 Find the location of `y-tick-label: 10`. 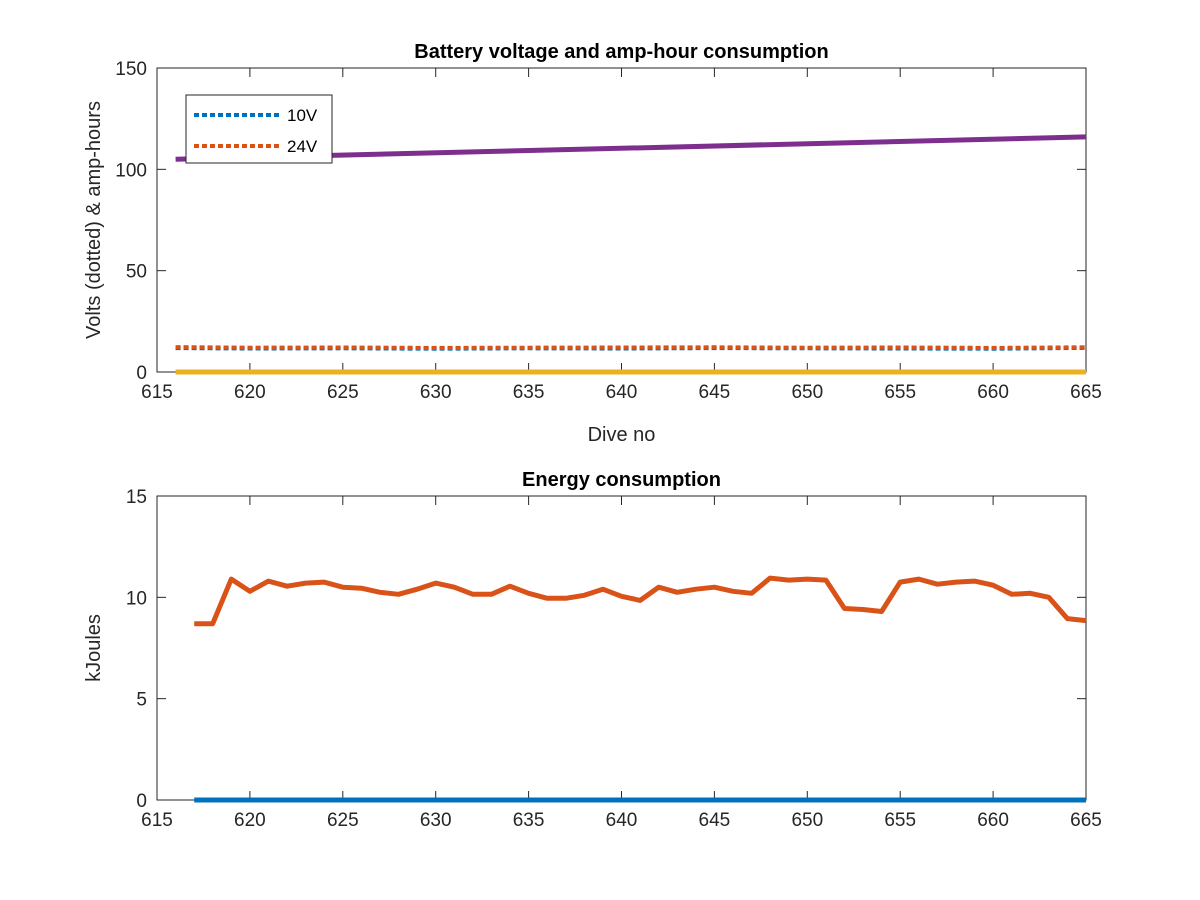

y-tick-label: 10 is located at coordinates (136, 598).